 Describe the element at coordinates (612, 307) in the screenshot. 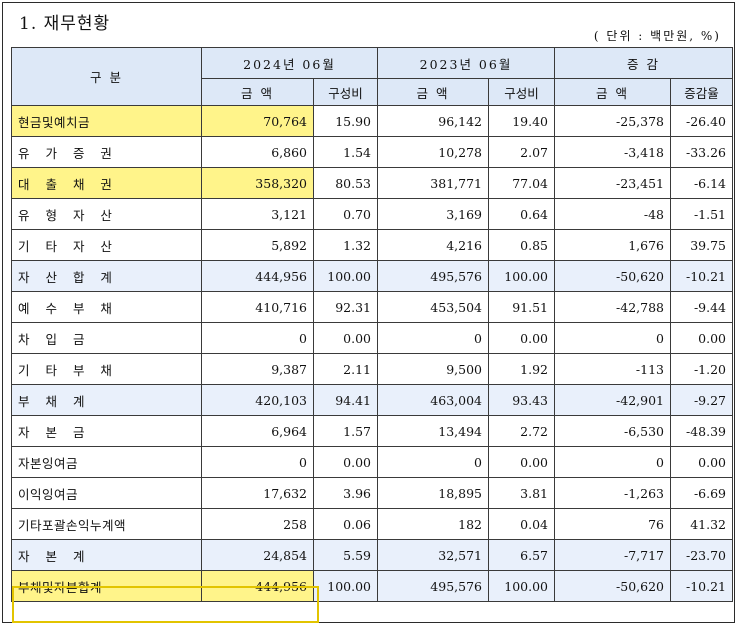

I see `change-amount: -42,788` at that location.